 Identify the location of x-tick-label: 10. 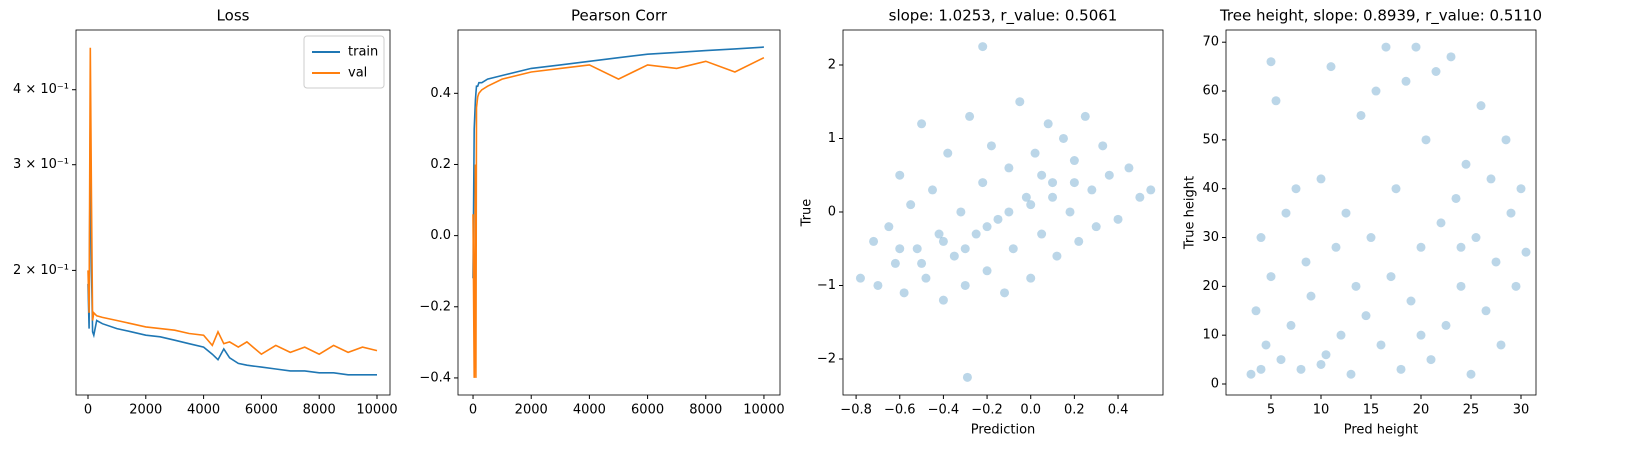
(1321, 410).